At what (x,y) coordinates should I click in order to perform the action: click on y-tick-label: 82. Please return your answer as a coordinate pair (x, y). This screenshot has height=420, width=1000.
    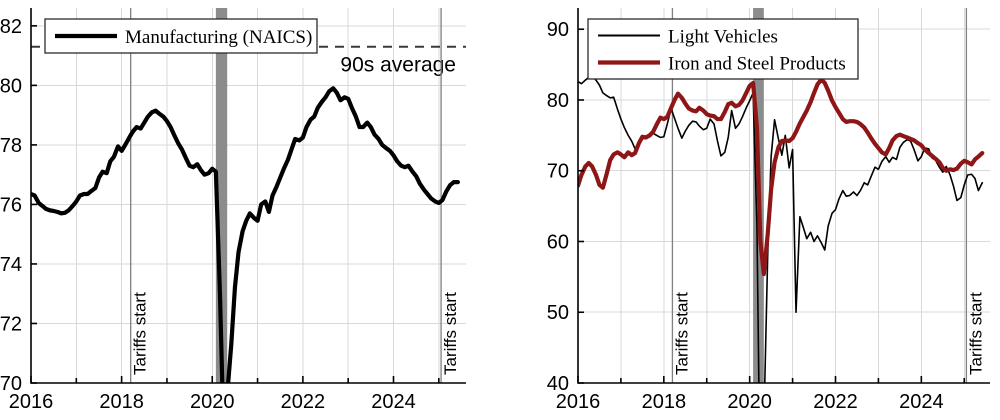
    Looking at the image, I should click on (11, 27).